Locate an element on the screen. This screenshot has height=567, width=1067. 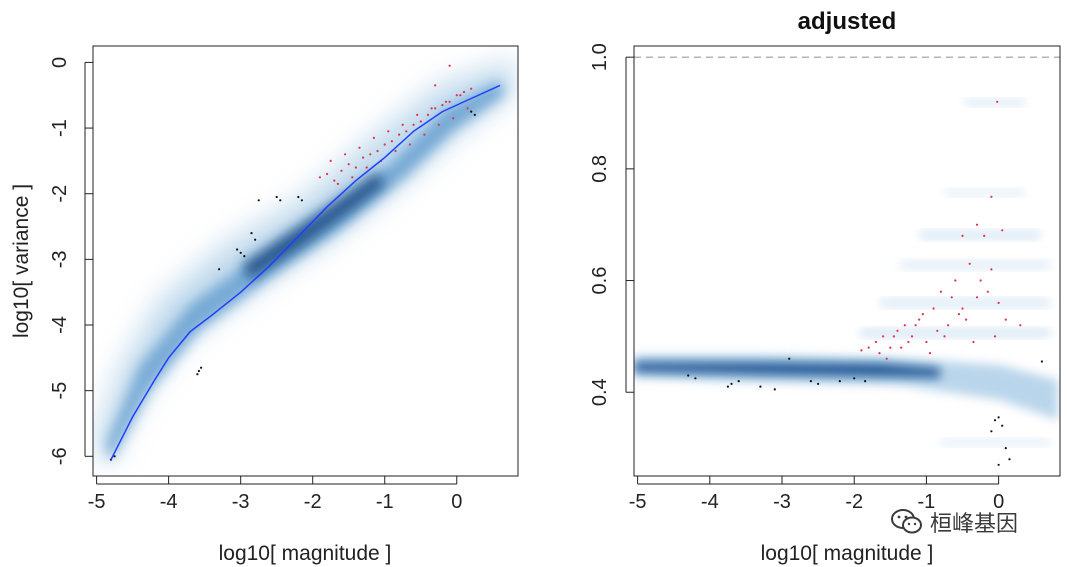
density-peak is located at coordinates (313, 226).